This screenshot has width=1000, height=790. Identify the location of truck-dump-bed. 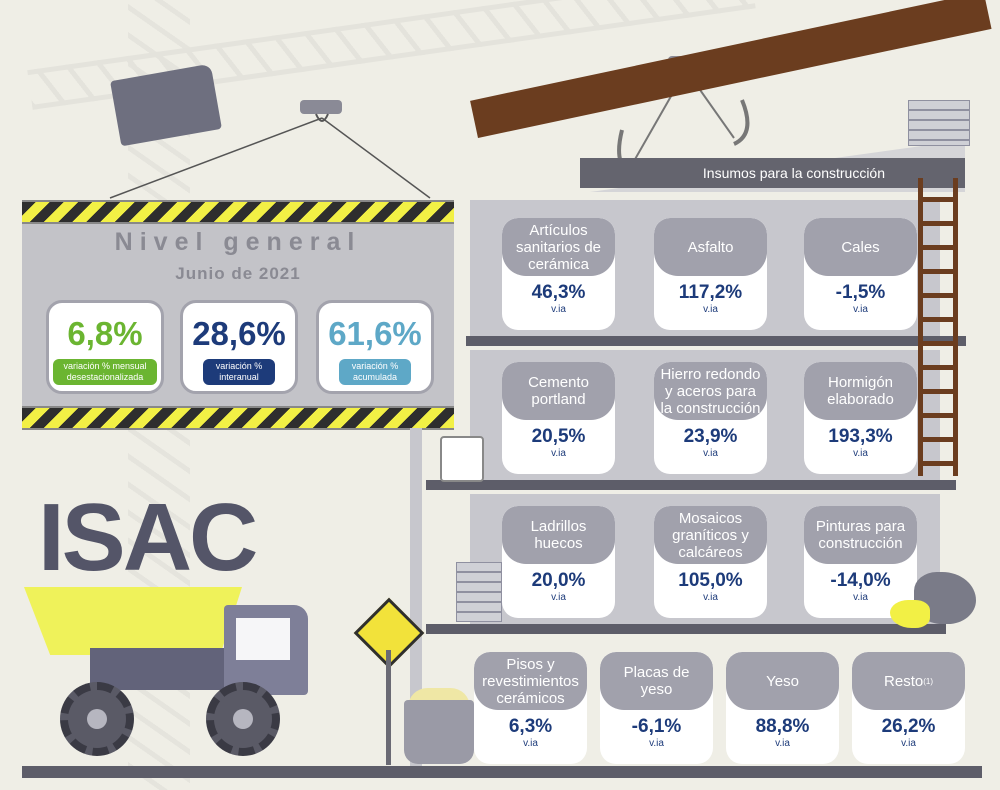
(133, 621).